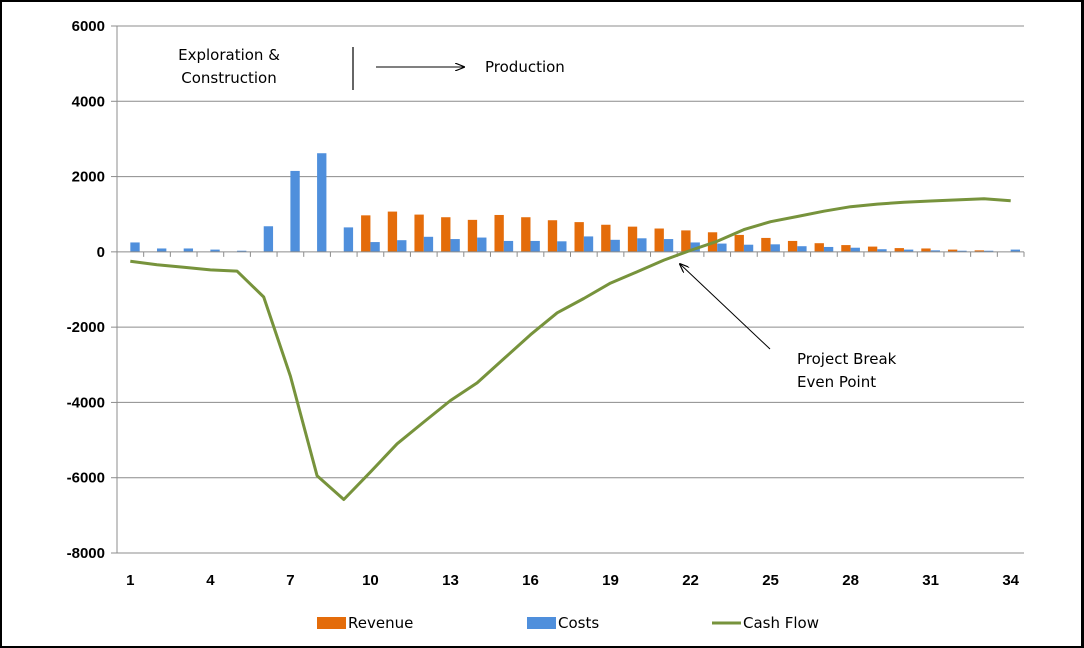 This screenshot has height=648, width=1084. I want to click on legend-label-revenue: Revenue, so click(380, 623).